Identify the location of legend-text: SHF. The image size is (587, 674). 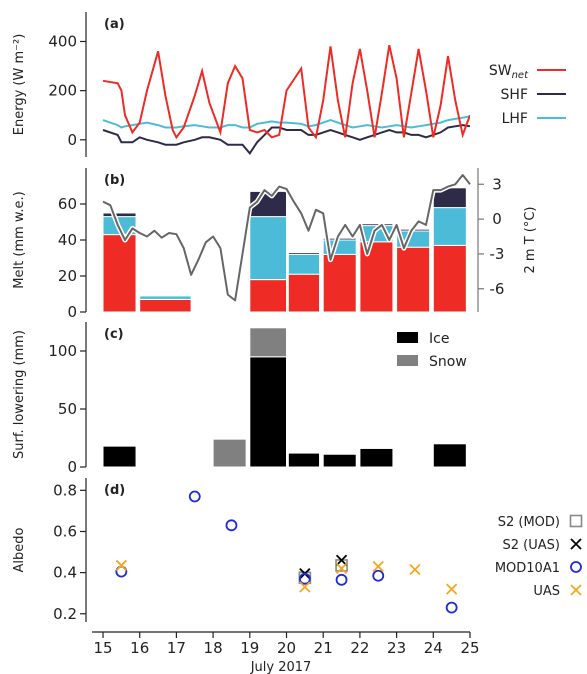
(514, 95).